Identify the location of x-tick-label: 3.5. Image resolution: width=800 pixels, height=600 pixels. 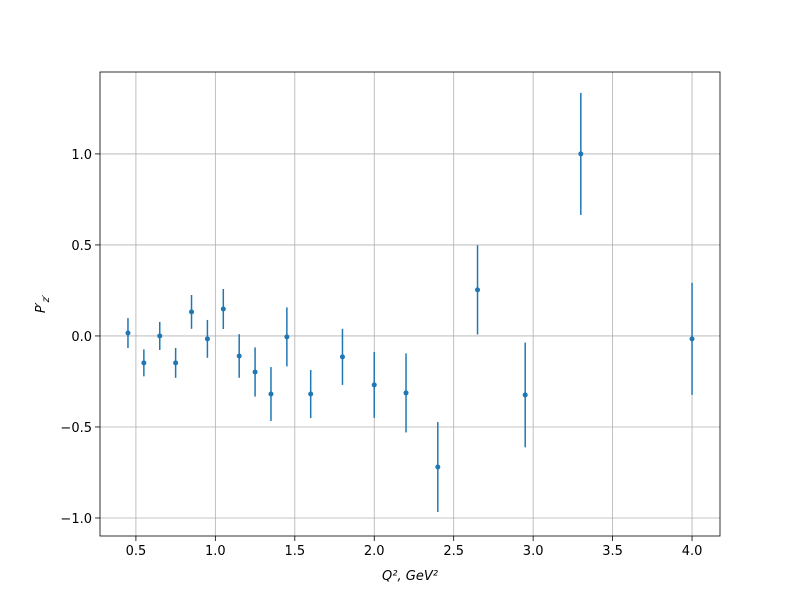
(612, 551).